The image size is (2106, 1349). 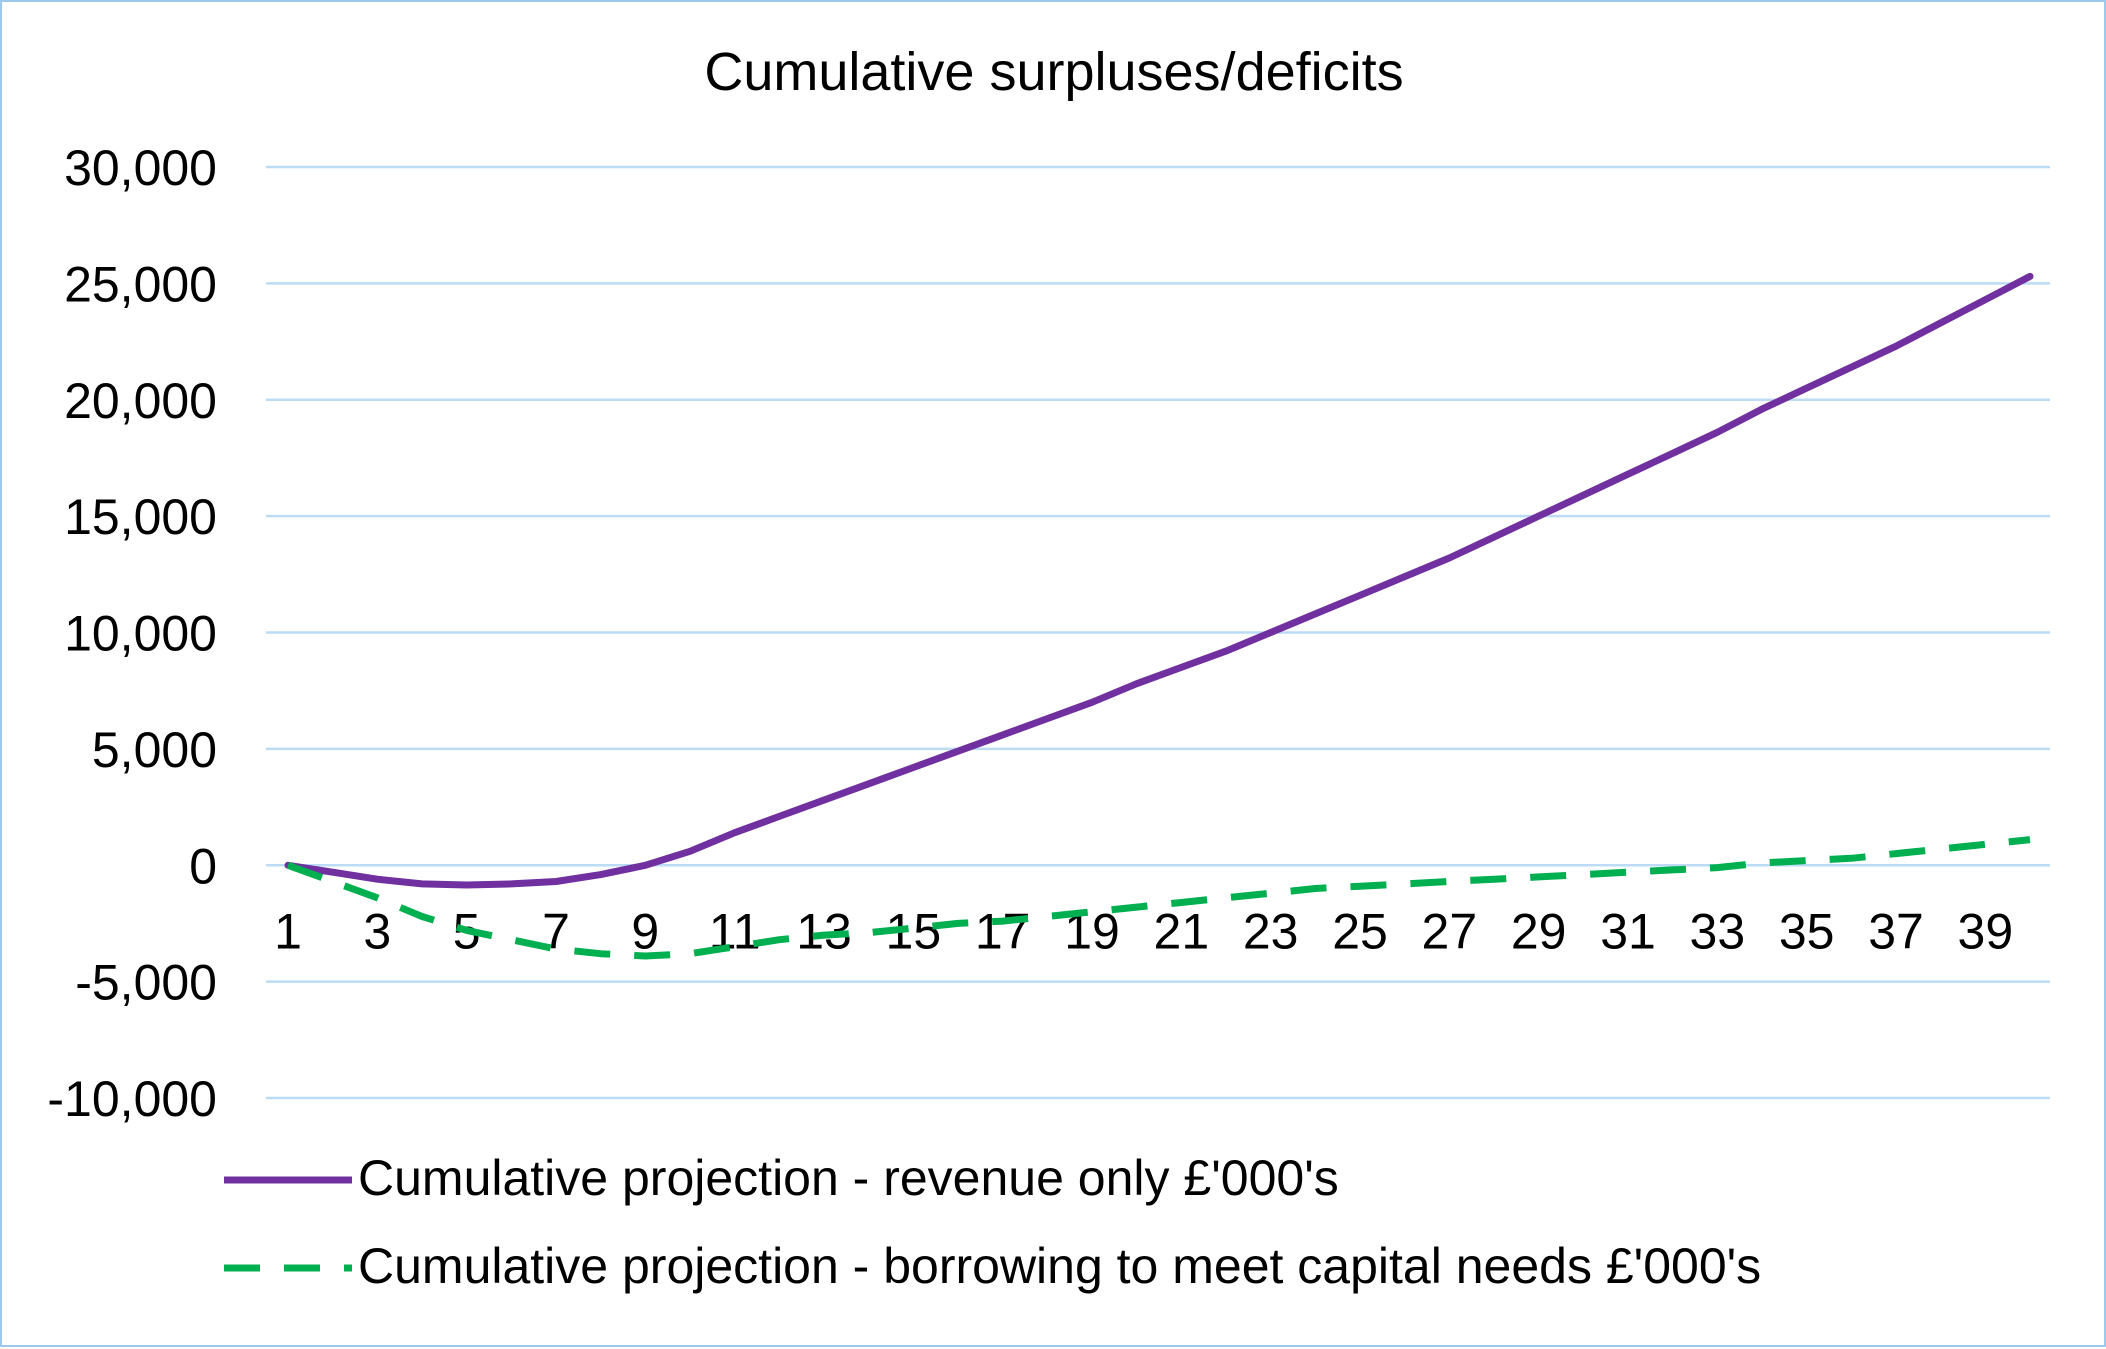 What do you see at coordinates (1360, 931) in the screenshot?
I see `x-tick-label: 25` at bounding box center [1360, 931].